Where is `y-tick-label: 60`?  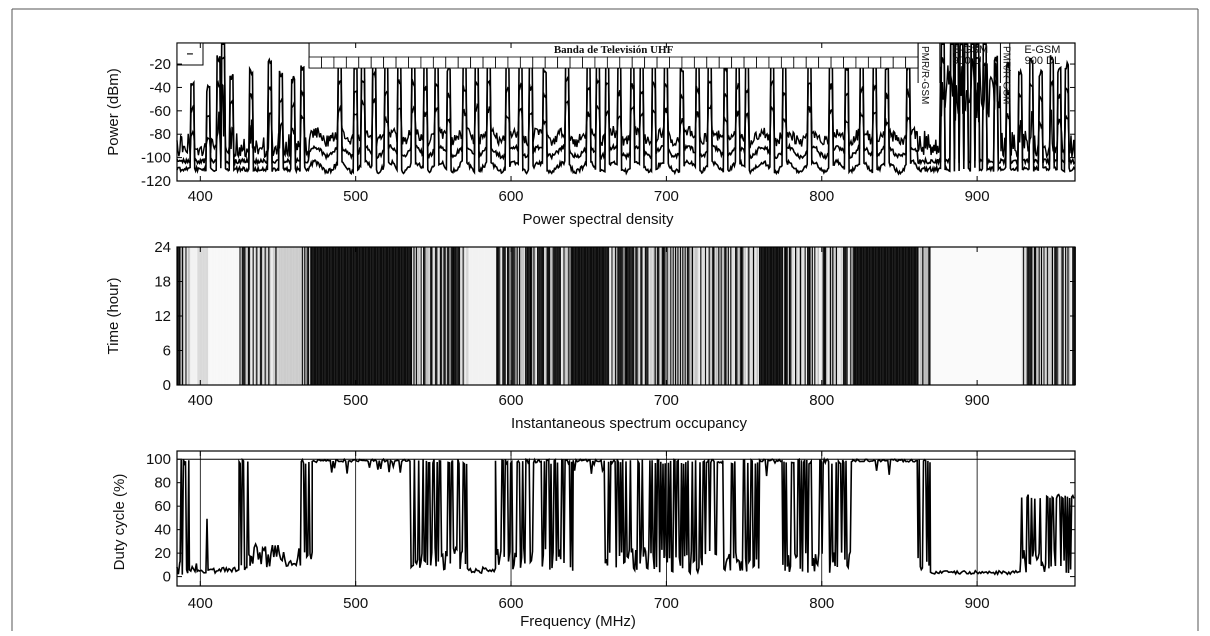 y-tick-label: 60 is located at coordinates (162, 506).